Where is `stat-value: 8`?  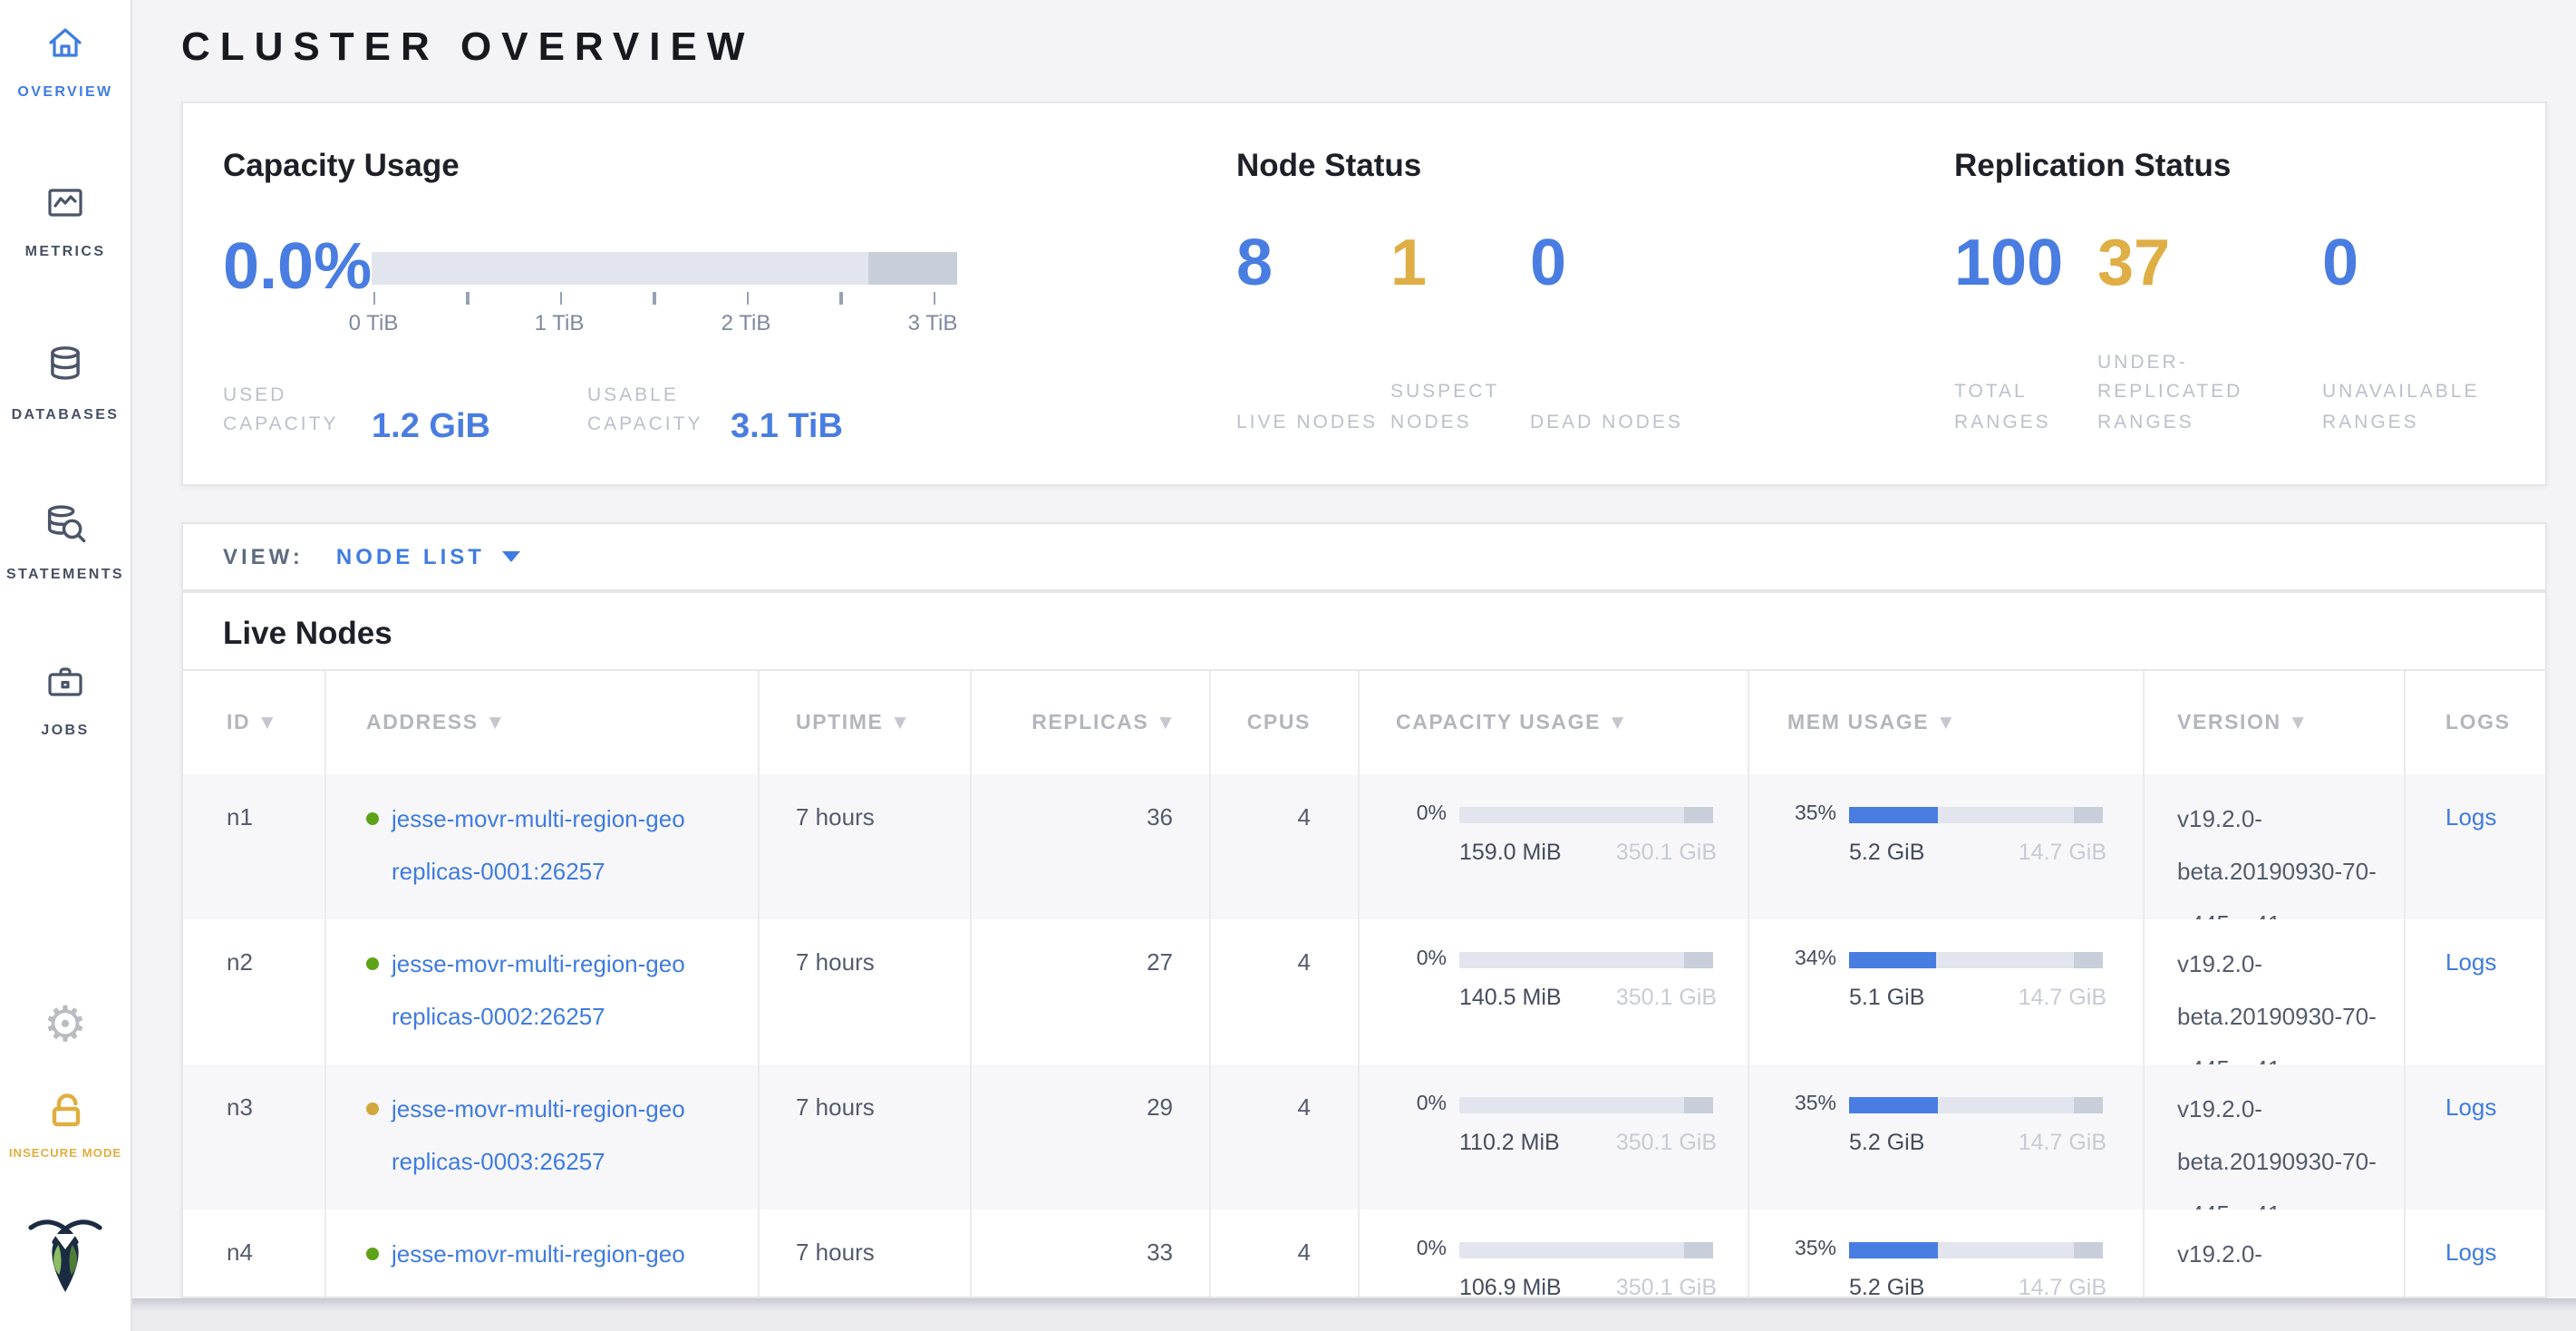 stat-value: 8 is located at coordinates (1254, 262).